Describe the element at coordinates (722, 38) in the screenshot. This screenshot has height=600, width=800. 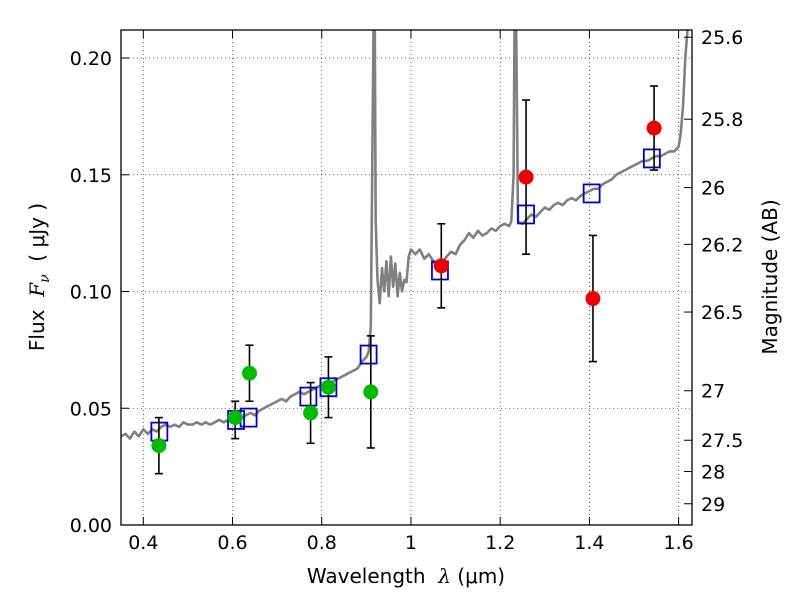
I see `y2-tick-label: 25.6` at that location.